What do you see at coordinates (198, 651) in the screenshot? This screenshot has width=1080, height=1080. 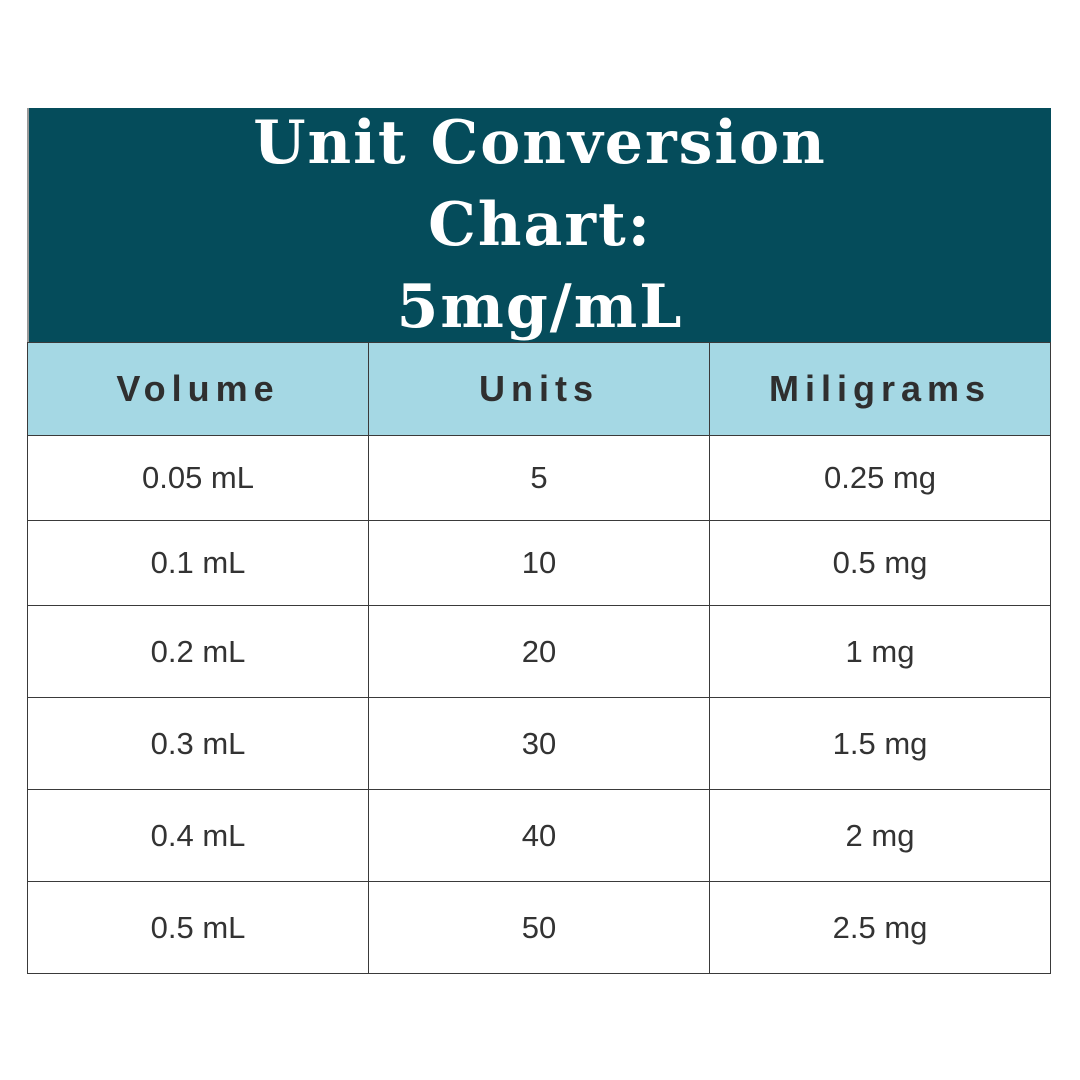 I see `volume-cell: 0.2 mL` at bounding box center [198, 651].